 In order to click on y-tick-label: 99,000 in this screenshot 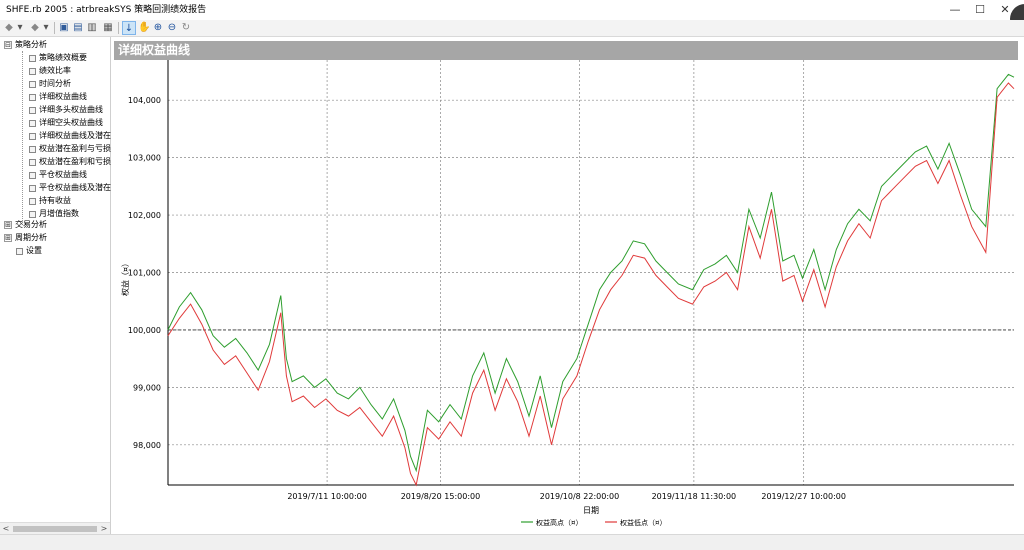, I will do `click(147, 387)`.